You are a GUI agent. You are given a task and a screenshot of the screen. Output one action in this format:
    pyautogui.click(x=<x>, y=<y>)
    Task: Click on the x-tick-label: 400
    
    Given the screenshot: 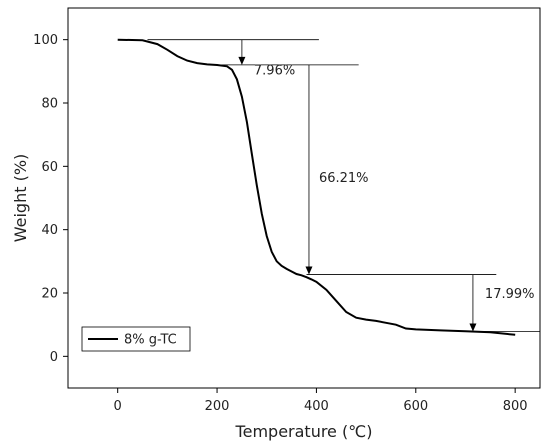 What is the action you would take?
    pyautogui.click(x=316, y=406)
    